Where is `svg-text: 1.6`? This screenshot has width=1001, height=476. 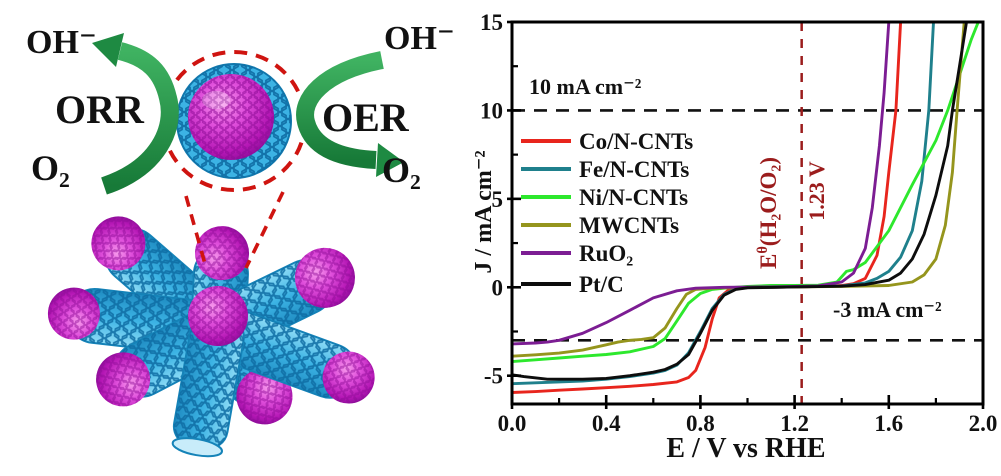
svg-text: 1.6 is located at coordinates (888, 423).